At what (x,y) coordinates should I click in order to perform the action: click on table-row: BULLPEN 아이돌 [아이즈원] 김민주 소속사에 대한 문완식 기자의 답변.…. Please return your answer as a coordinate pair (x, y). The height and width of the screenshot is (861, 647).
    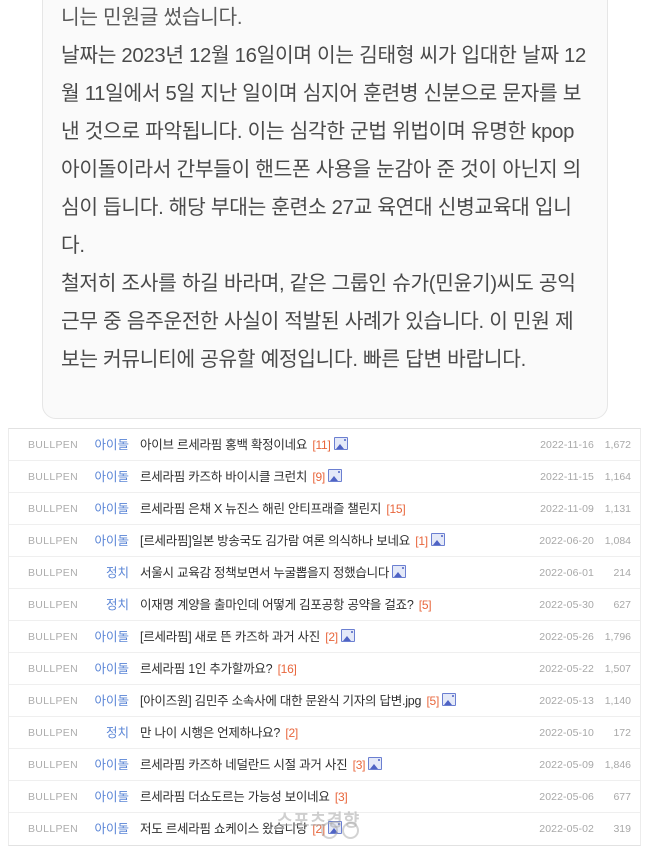
    Looking at the image, I should click on (324, 701).